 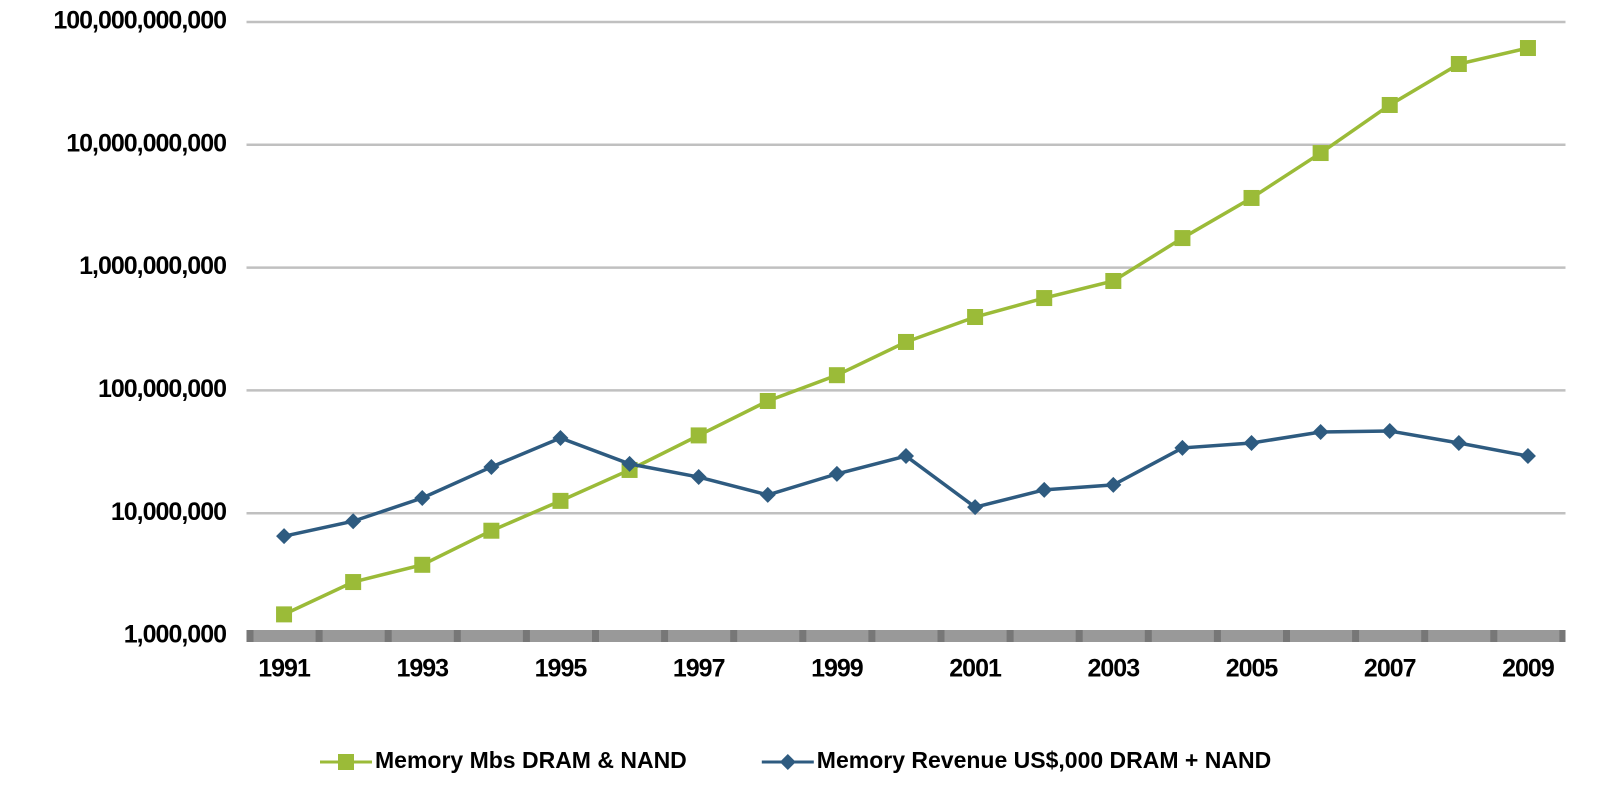 I want to click on x-tick-label: 1993, so click(x=422, y=669).